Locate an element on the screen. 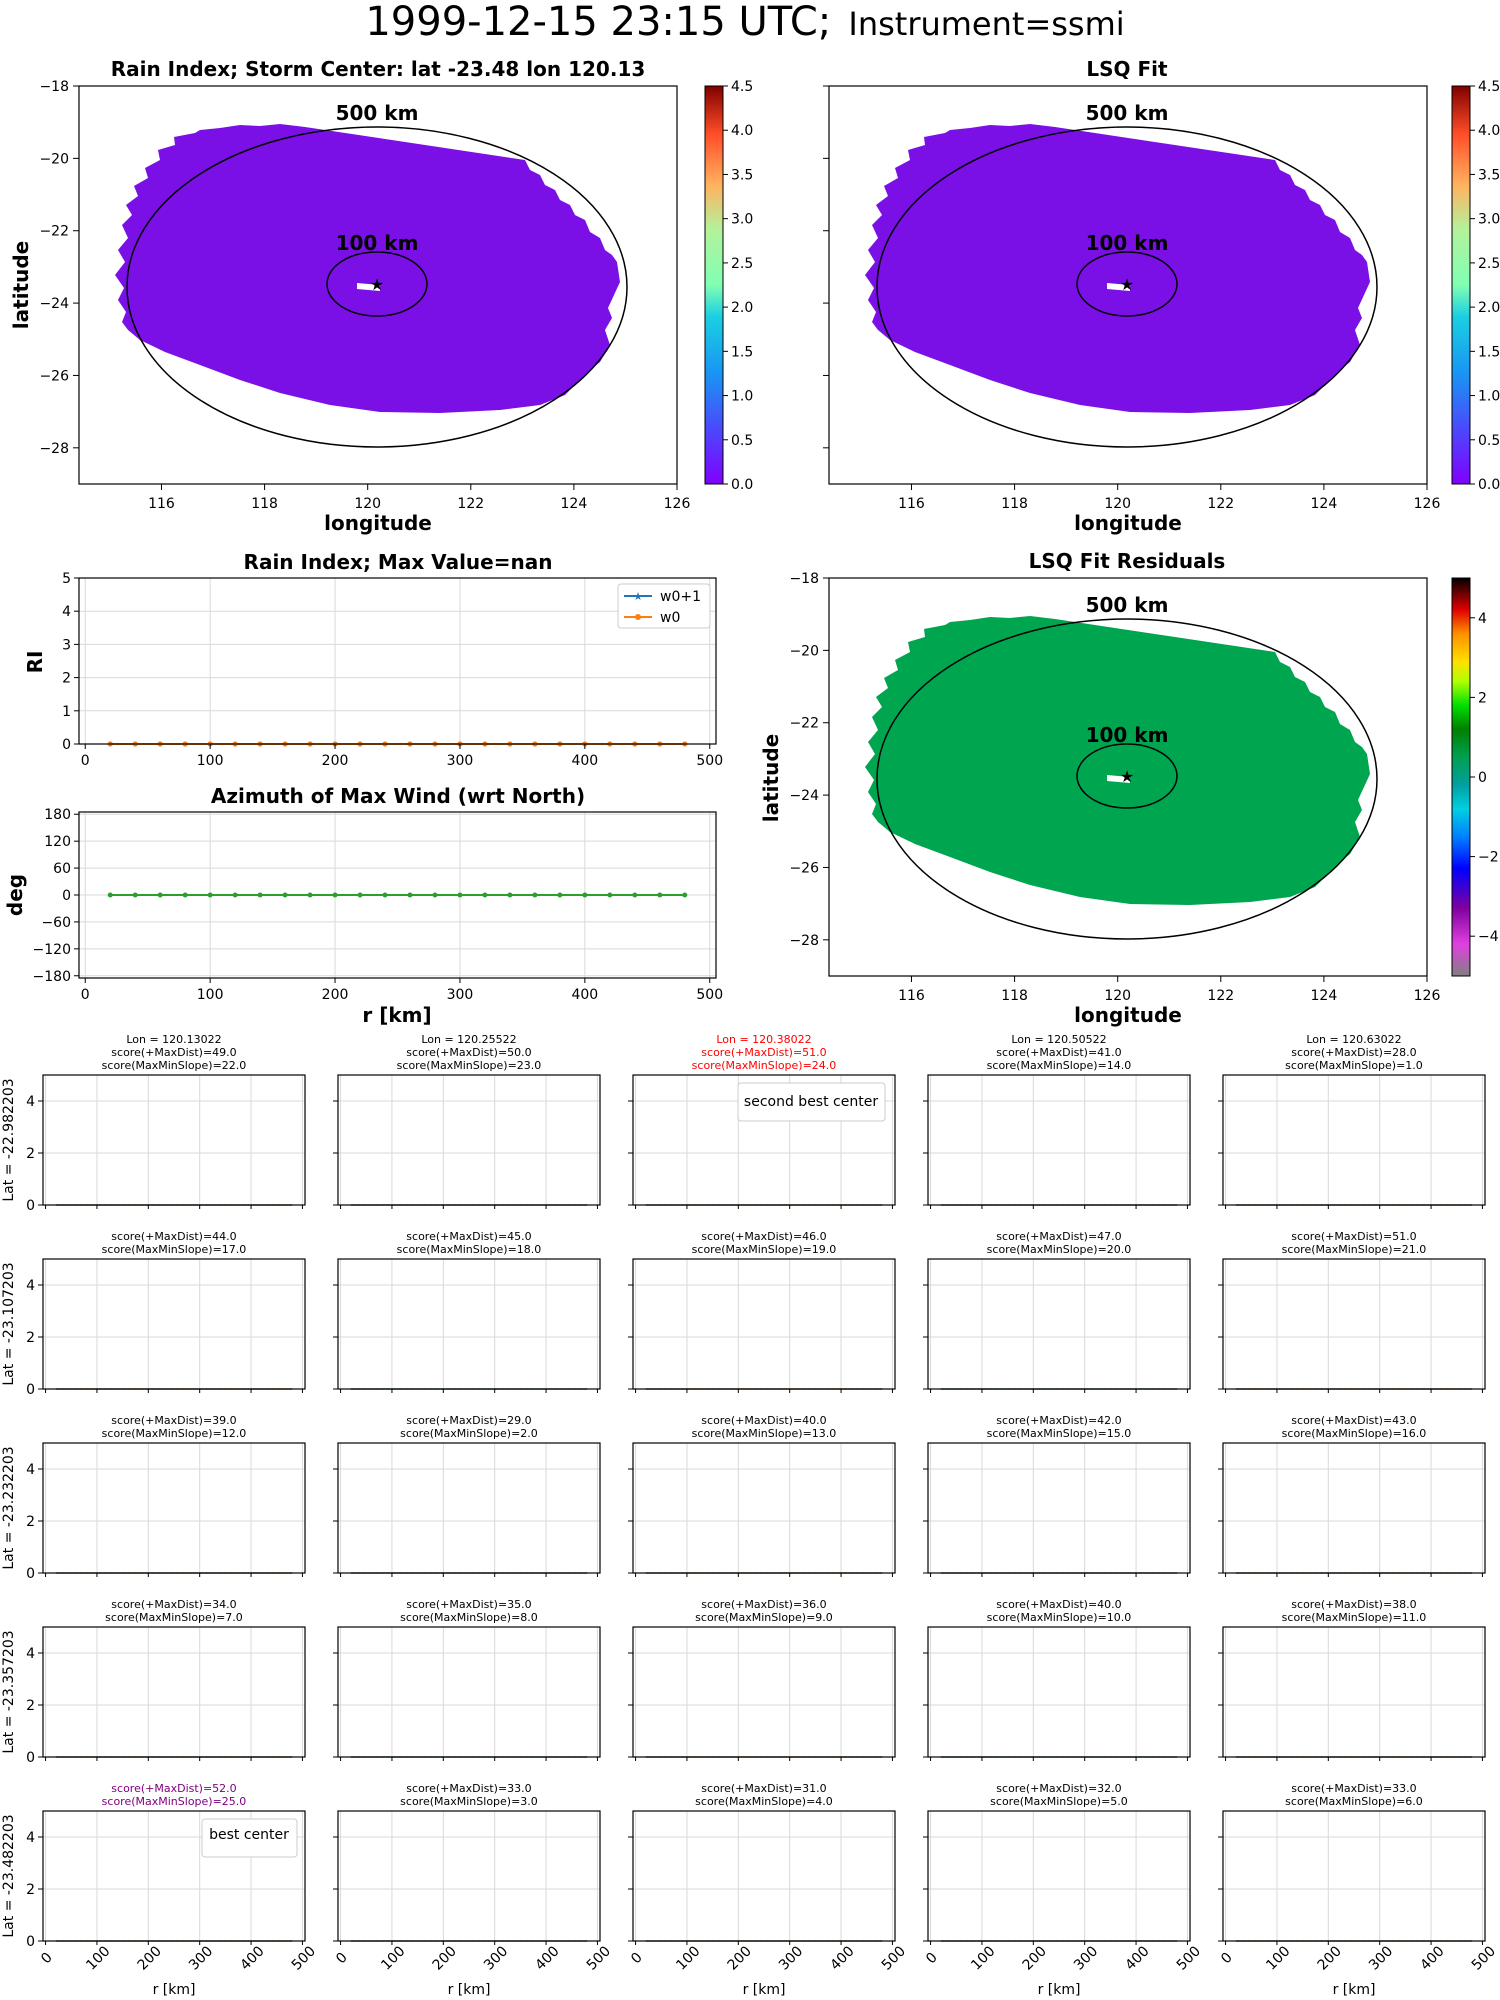 This screenshot has height=2000, width=1500. second-best-legend-box is located at coordinates (811, 1102).